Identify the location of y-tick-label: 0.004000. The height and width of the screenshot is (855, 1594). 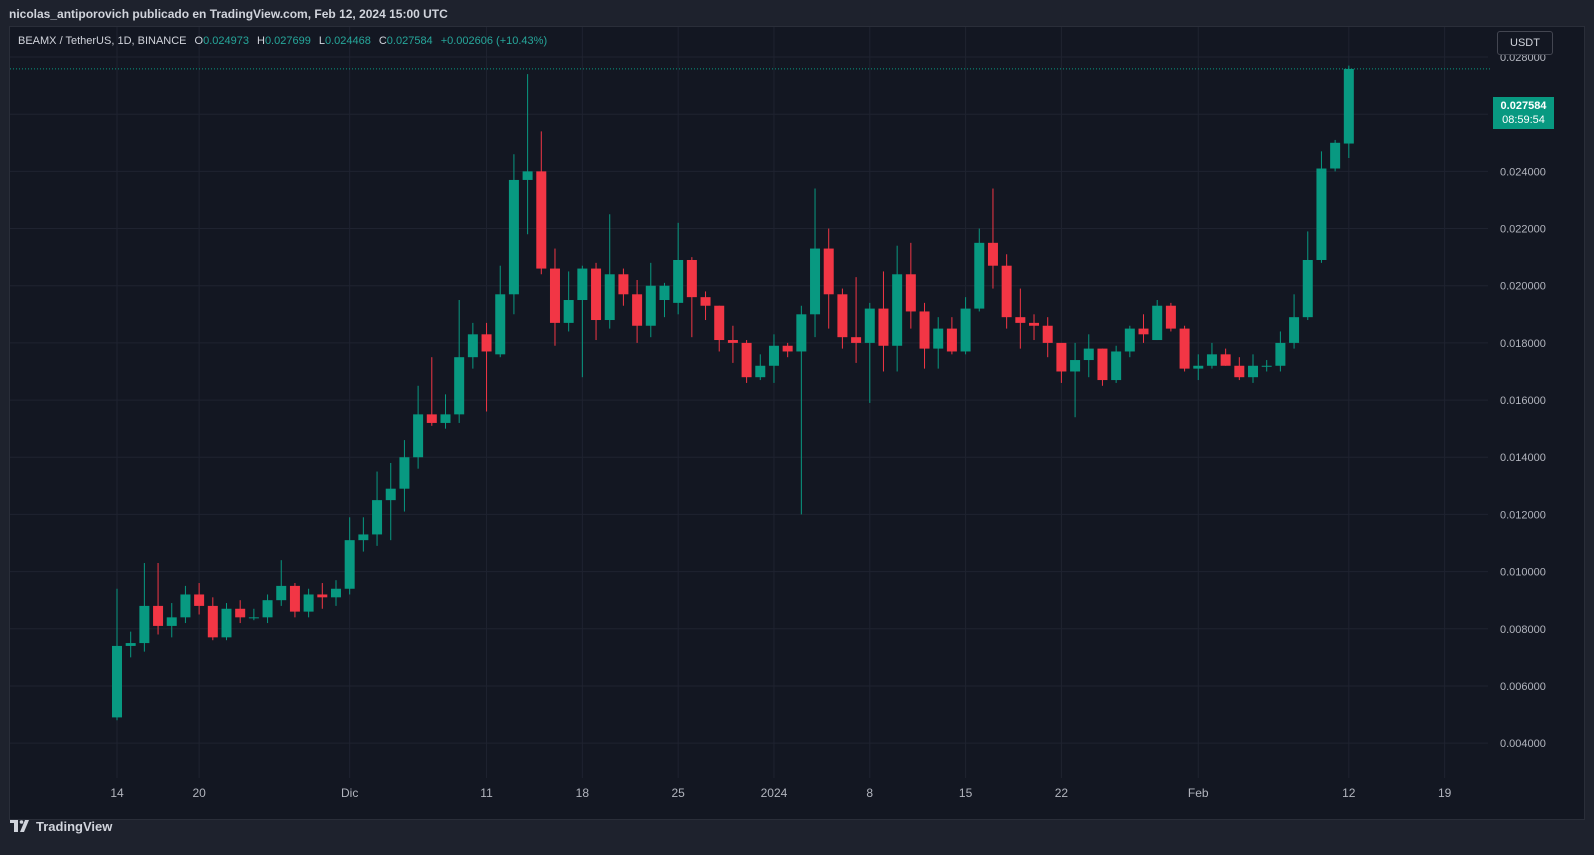
(1523, 744).